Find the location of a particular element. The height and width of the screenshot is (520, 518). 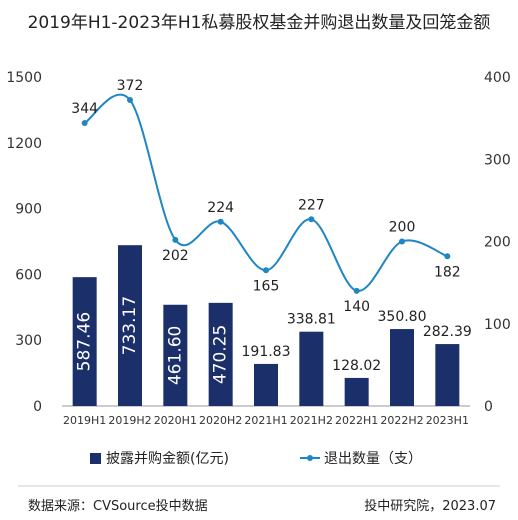

bar-value-label: 128.02 is located at coordinates (356, 366).